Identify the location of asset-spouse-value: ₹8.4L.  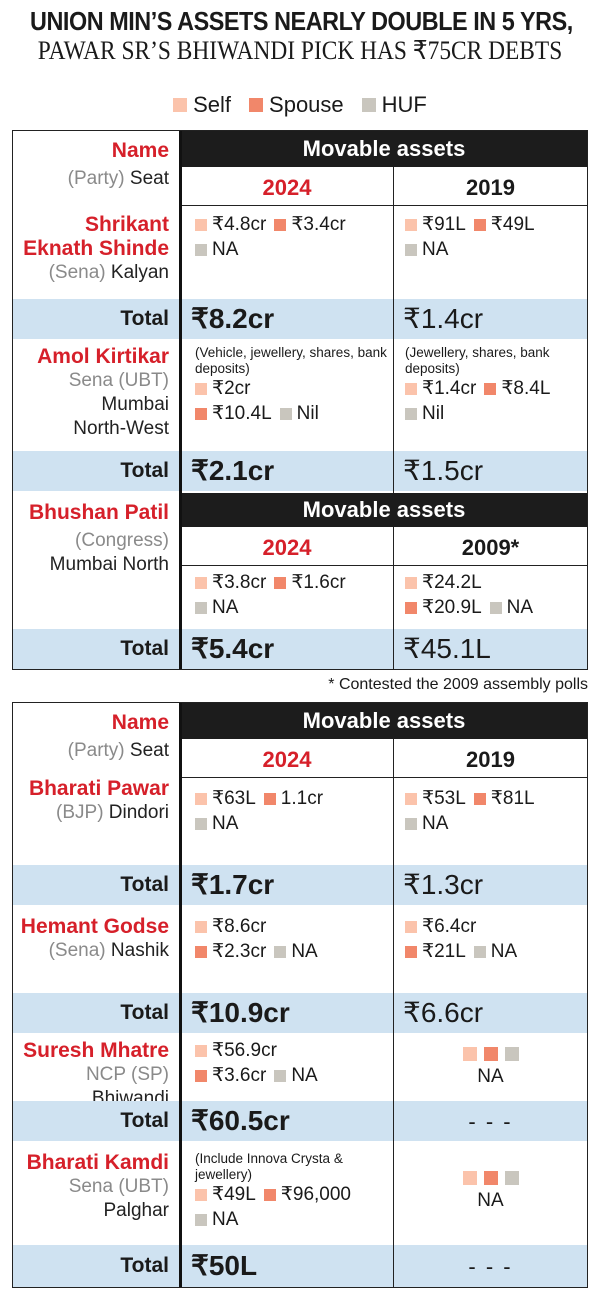
(526, 388).